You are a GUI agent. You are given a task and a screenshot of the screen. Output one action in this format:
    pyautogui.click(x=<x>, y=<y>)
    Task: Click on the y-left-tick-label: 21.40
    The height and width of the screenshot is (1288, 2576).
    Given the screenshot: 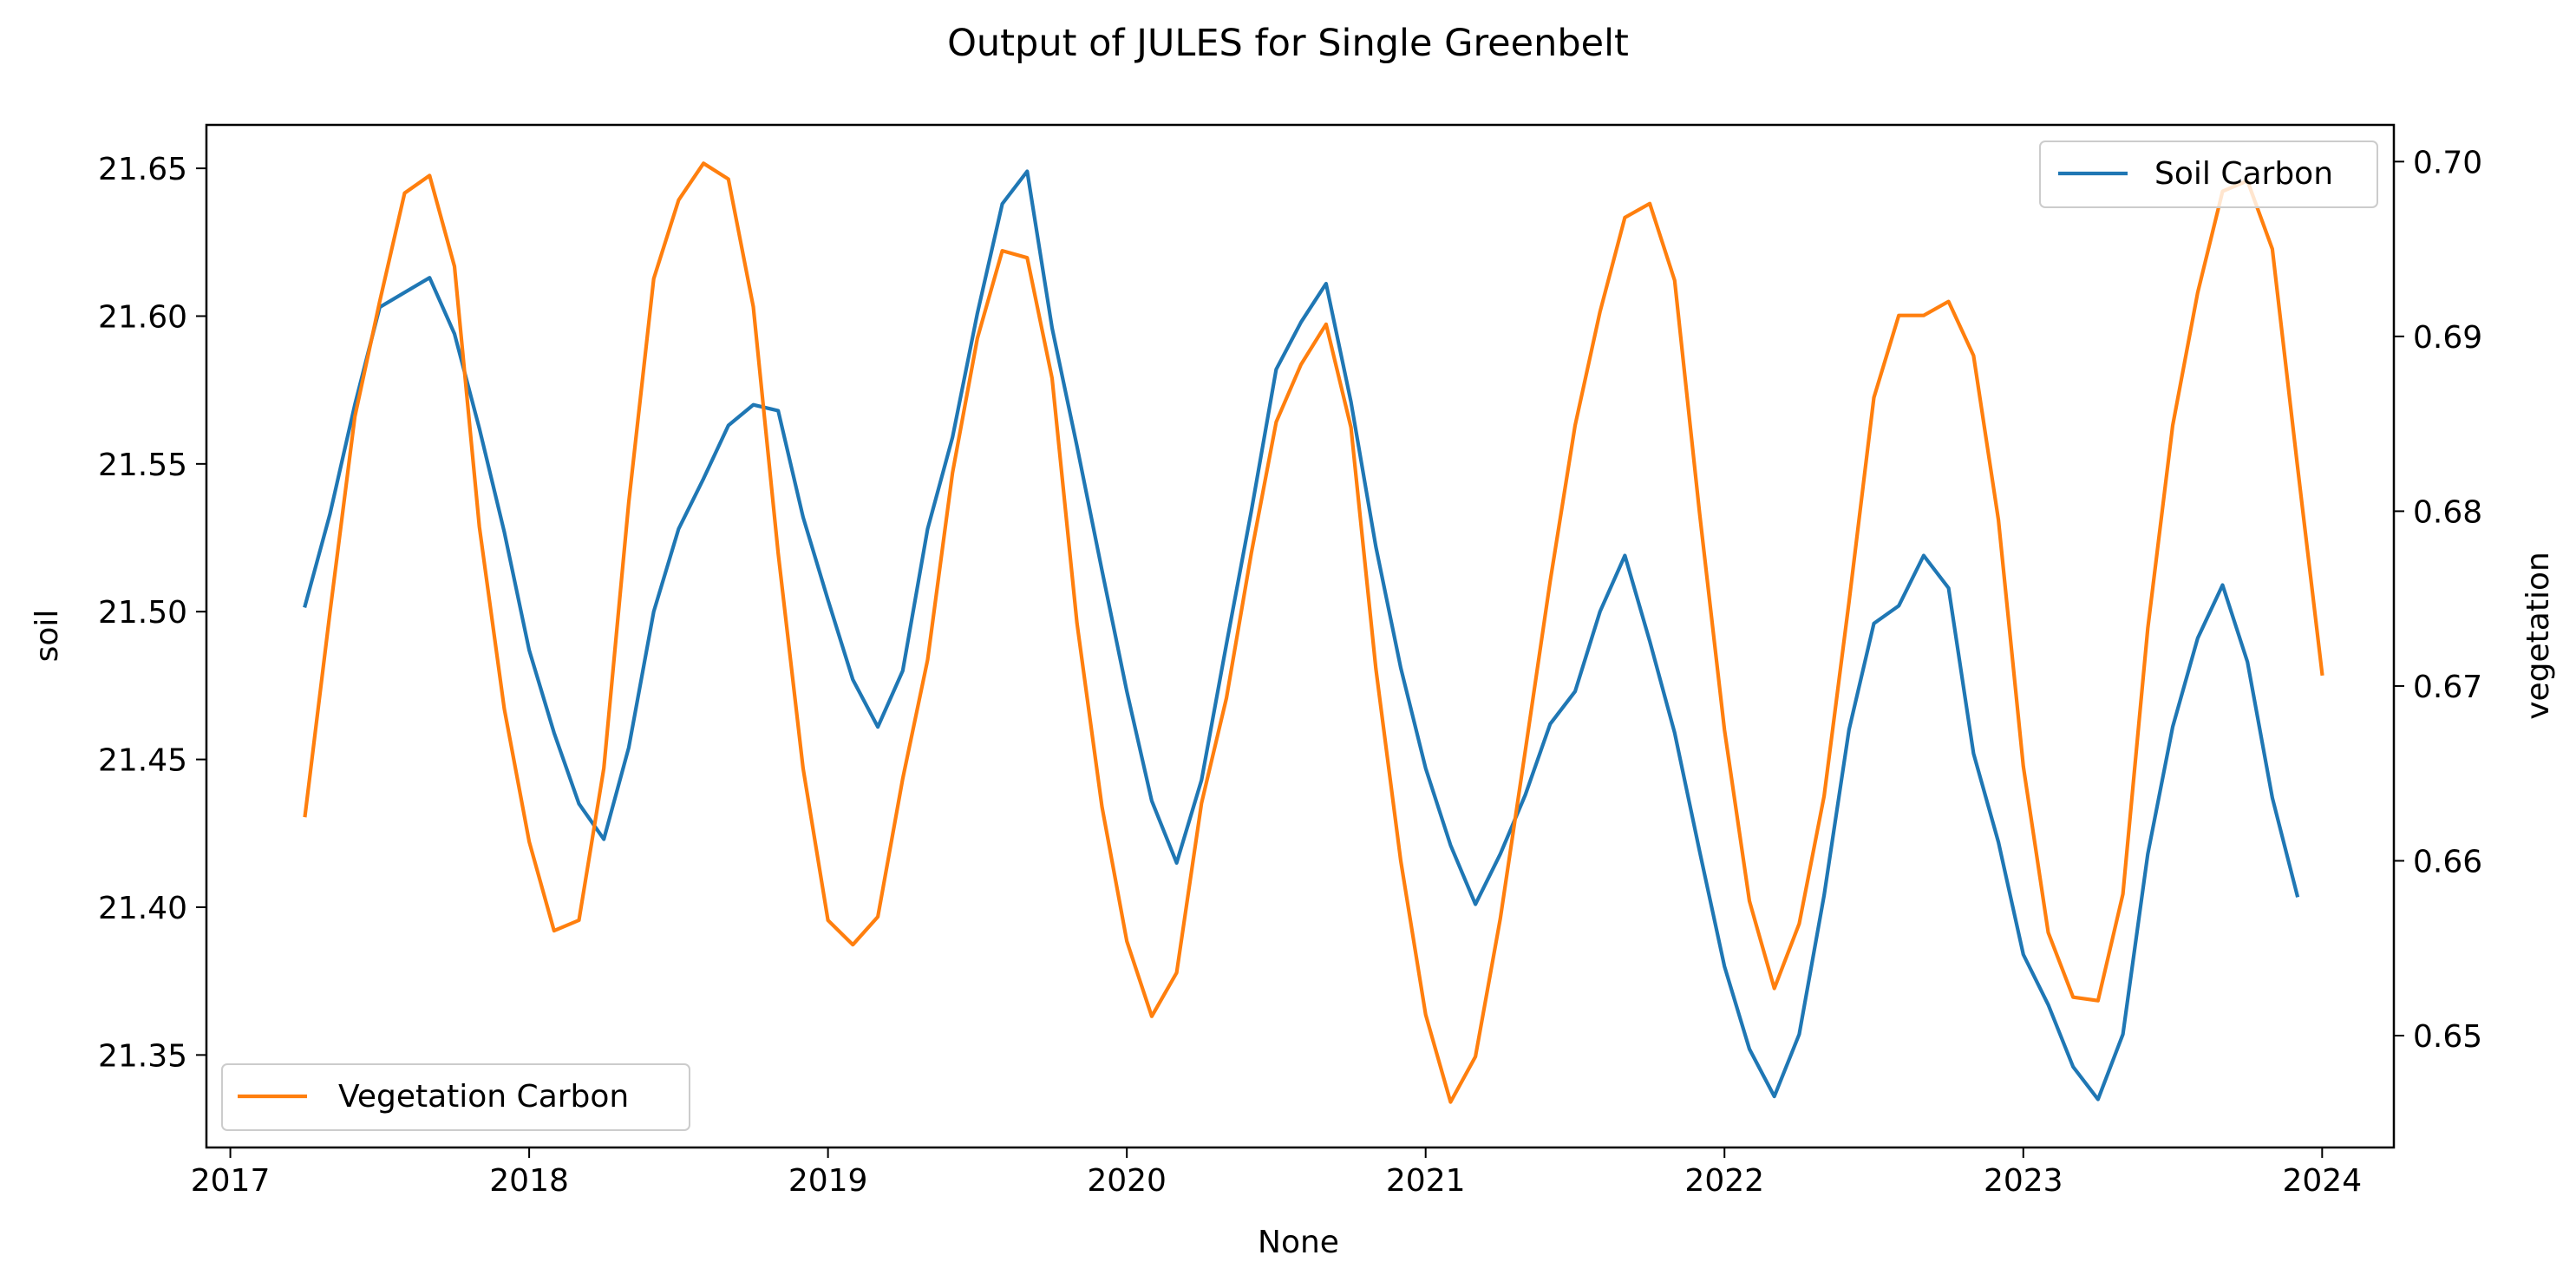 What is the action you would take?
    pyautogui.click(x=142, y=908)
    